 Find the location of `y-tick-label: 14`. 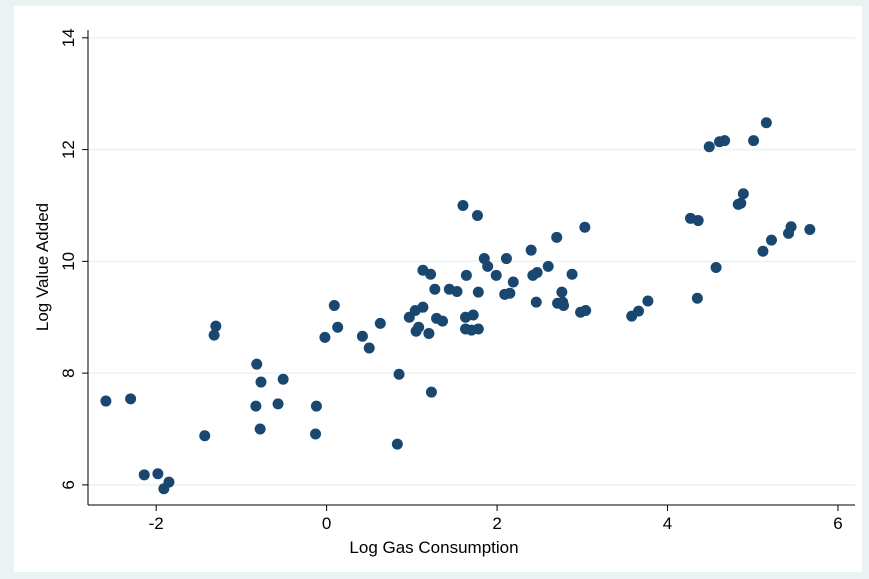

y-tick-label: 14 is located at coordinates (68, 37).